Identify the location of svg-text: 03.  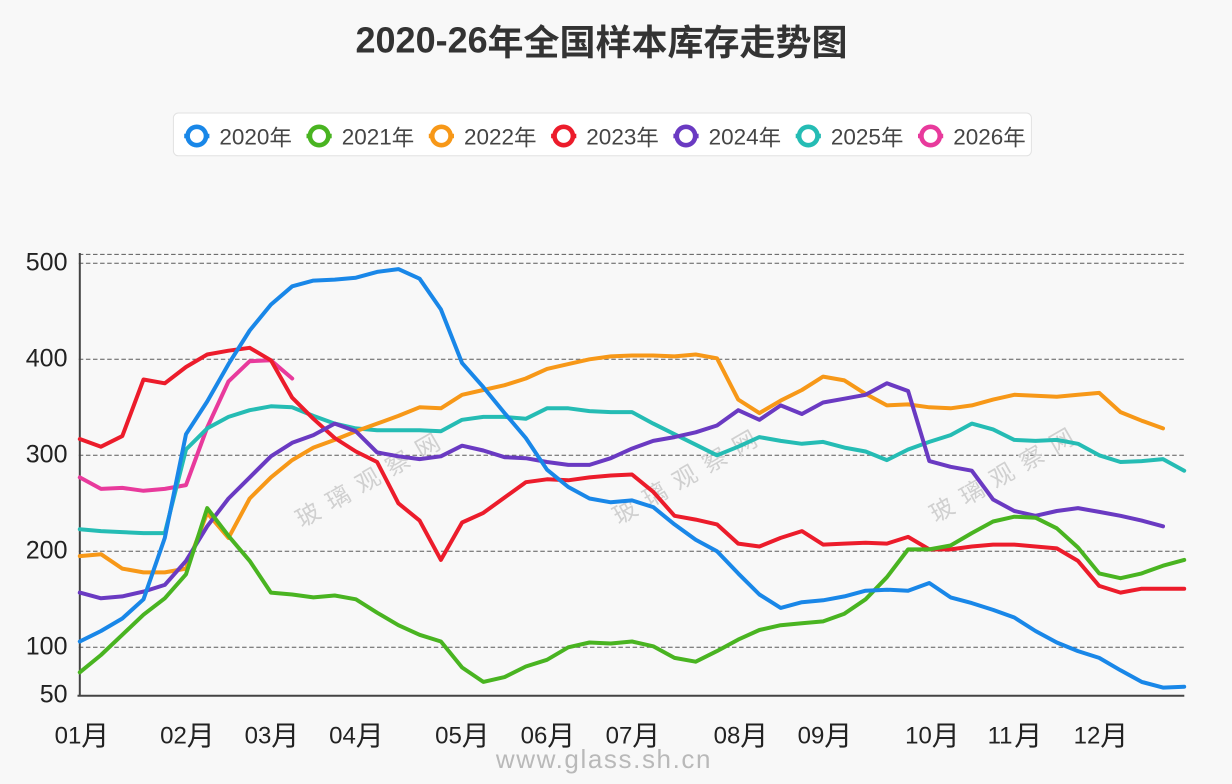
(258, 736).